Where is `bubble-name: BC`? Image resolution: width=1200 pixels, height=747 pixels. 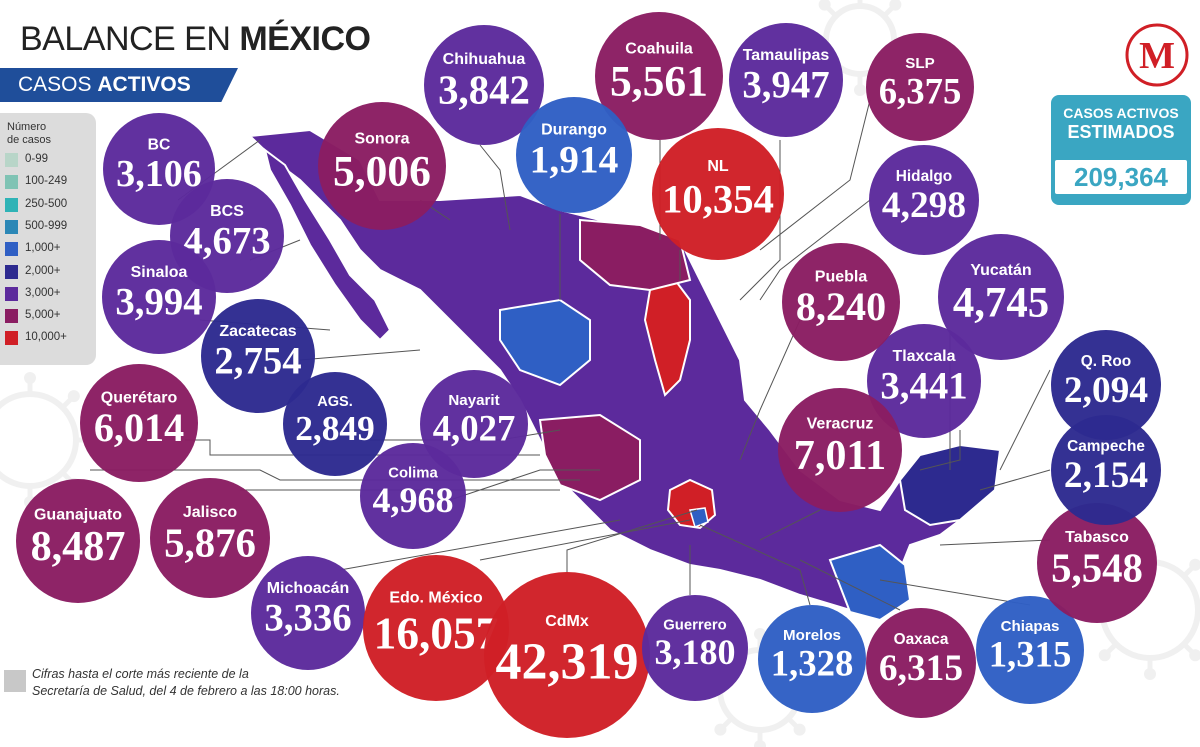
bubble-name: BC is located at coordinates (159, 144).